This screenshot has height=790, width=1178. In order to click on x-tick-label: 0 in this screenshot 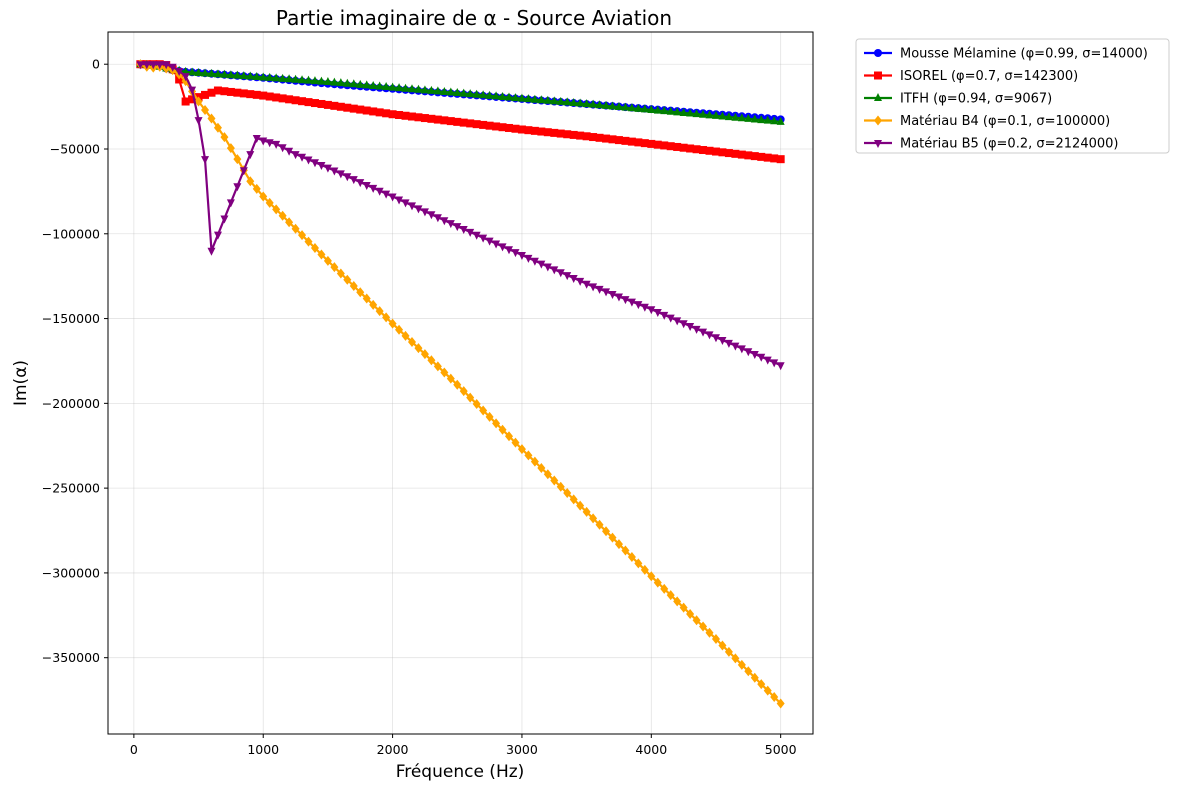, I will do `click(134, 749)`.